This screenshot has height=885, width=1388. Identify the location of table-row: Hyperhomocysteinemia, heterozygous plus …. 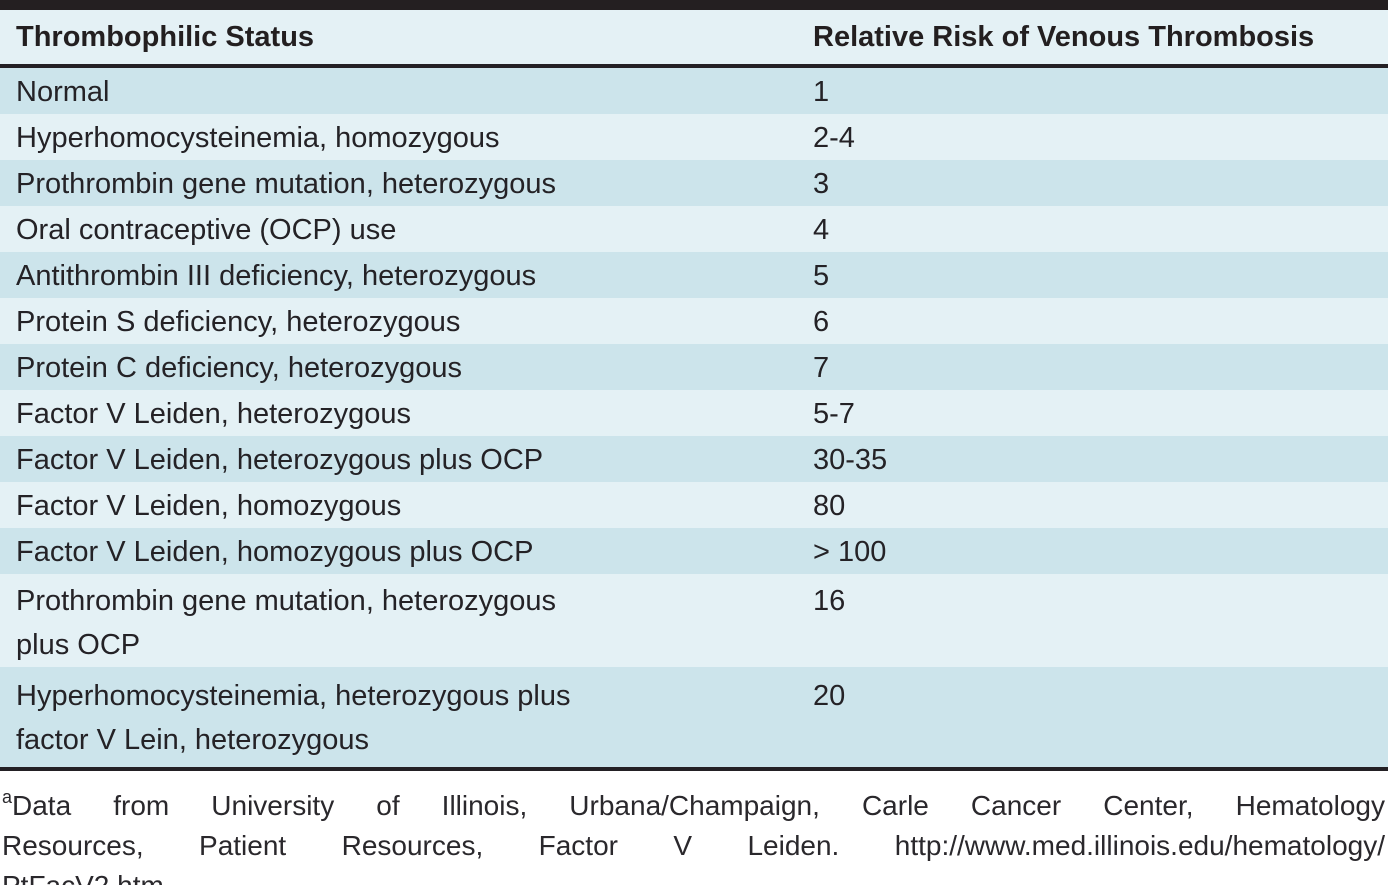
(694, 717).